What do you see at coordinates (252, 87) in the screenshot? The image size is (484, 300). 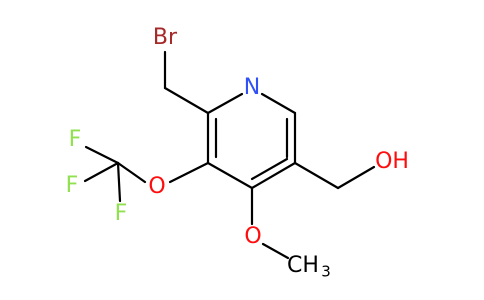 I see `atom-label: N` at bounding box center [252, 87].